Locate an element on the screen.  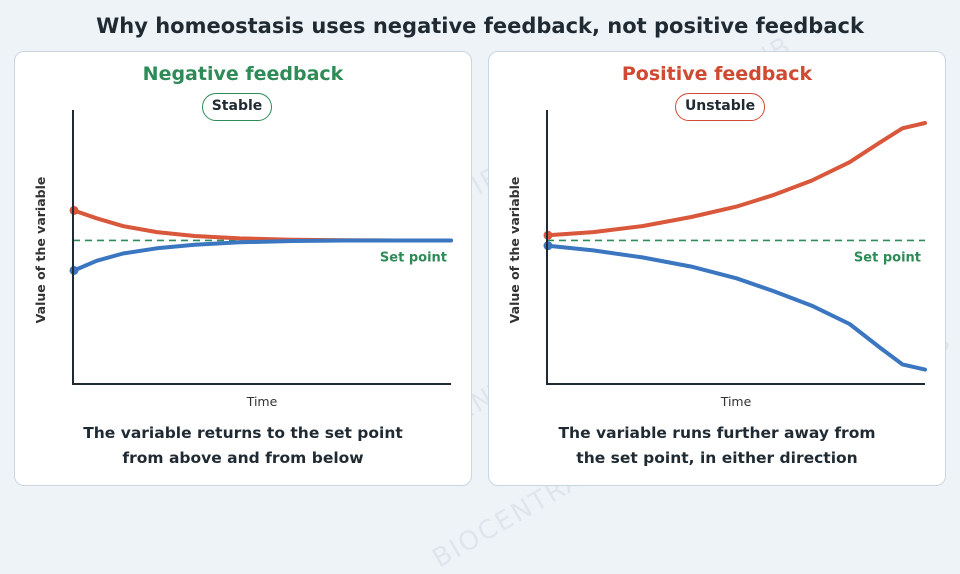
caption-line: from above and from below is located at coordinates (243, 458).